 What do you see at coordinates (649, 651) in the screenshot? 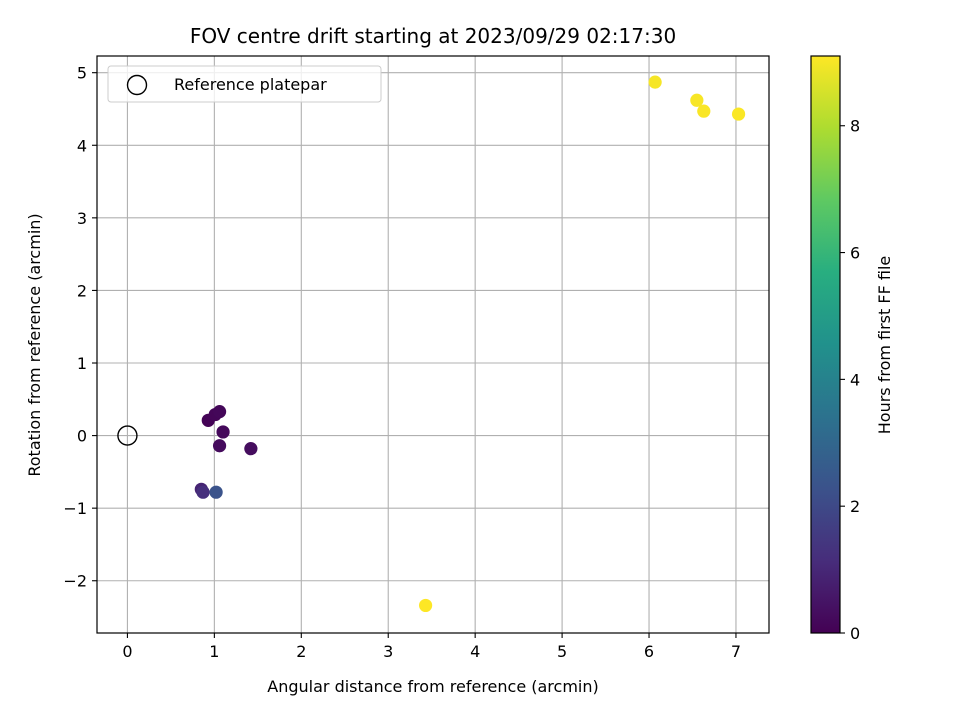
I see `x-tick-label: 6` at bounding box center [649, 651].